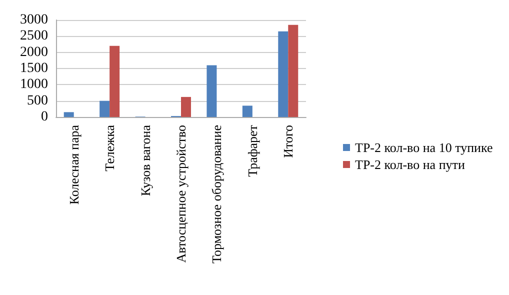 The width and height of the screenshot is (509, 295). Describe the element at coordinates (34, 52) in the screenshot. I see `y-tick-label: 2000` at that location.